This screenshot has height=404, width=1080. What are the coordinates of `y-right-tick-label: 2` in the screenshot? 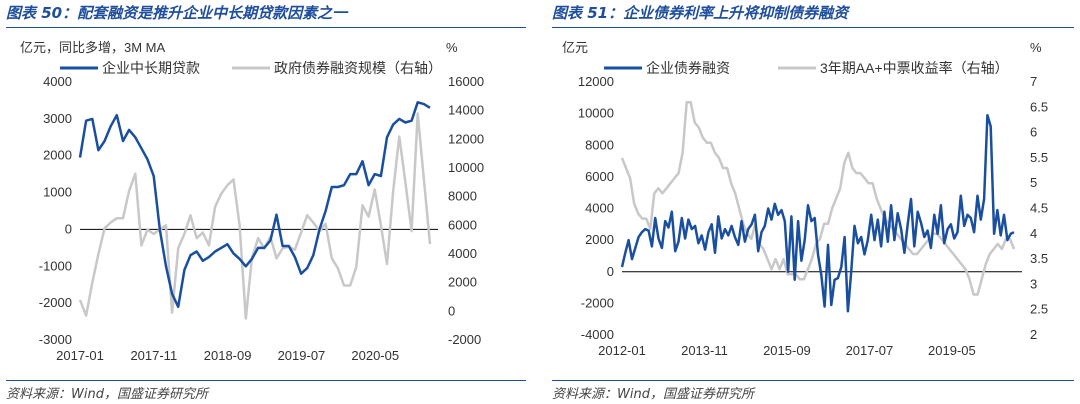 It's located at (1033, 334).